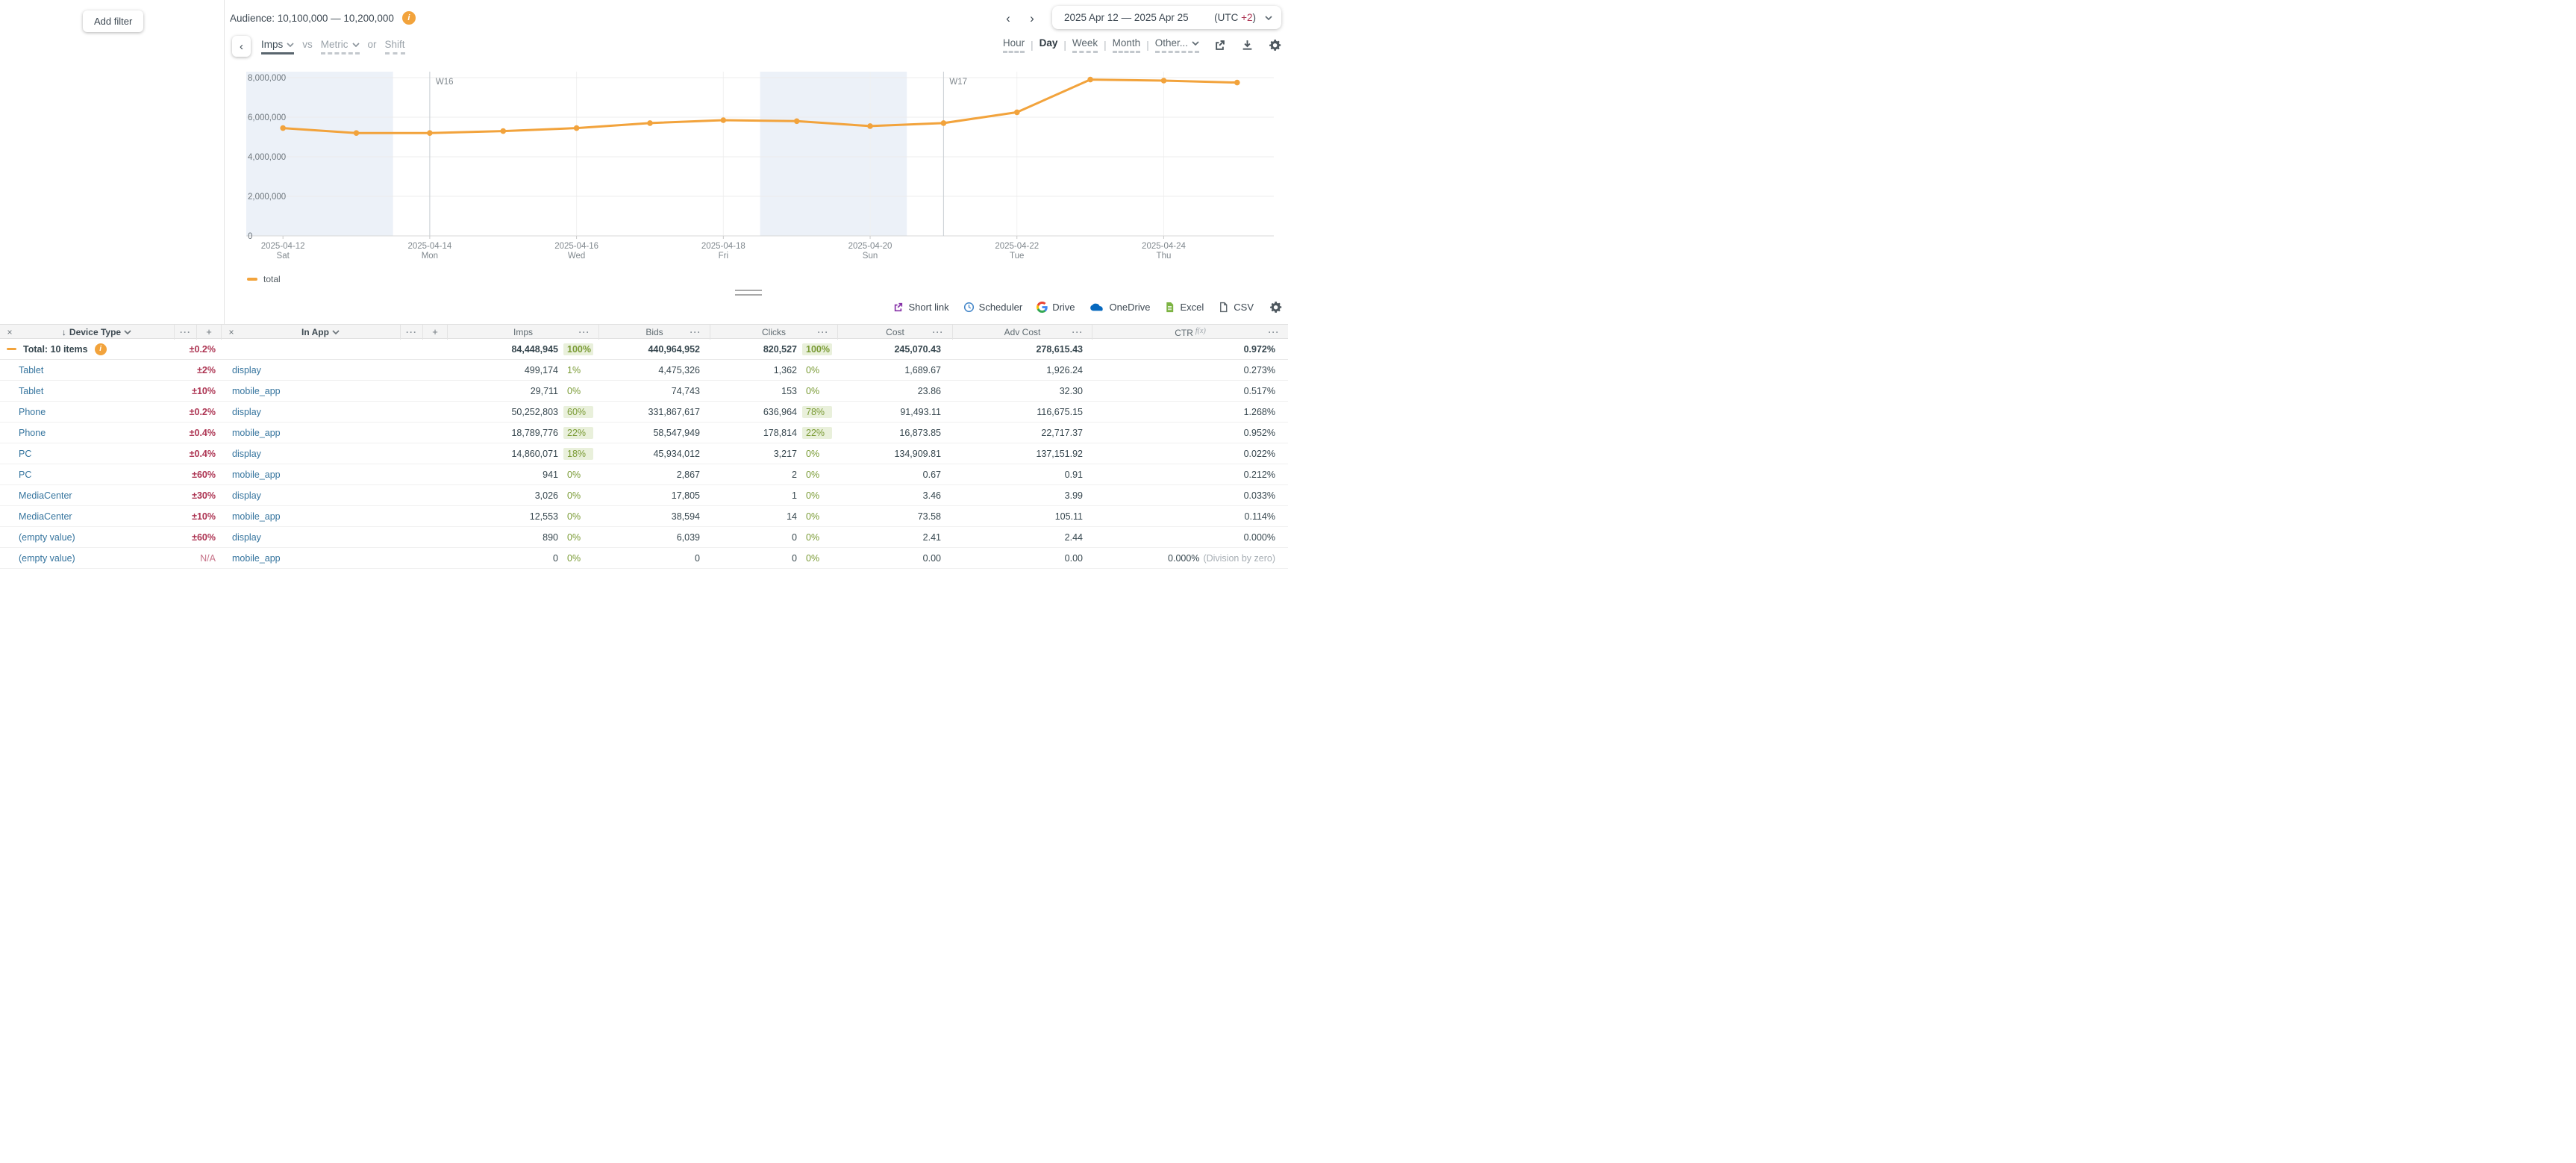 The width and height of the screenshot is (2576, 1163). I want to click on short-link-icon, so click(899, 306).